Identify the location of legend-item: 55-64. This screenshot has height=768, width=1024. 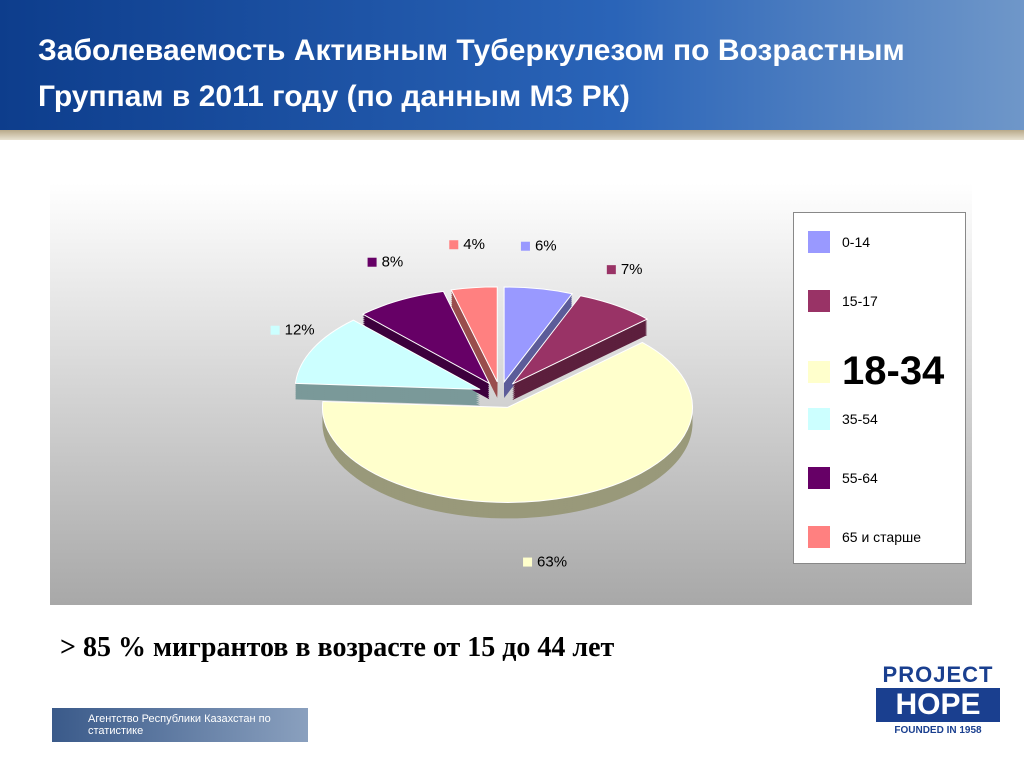
(843, 478).